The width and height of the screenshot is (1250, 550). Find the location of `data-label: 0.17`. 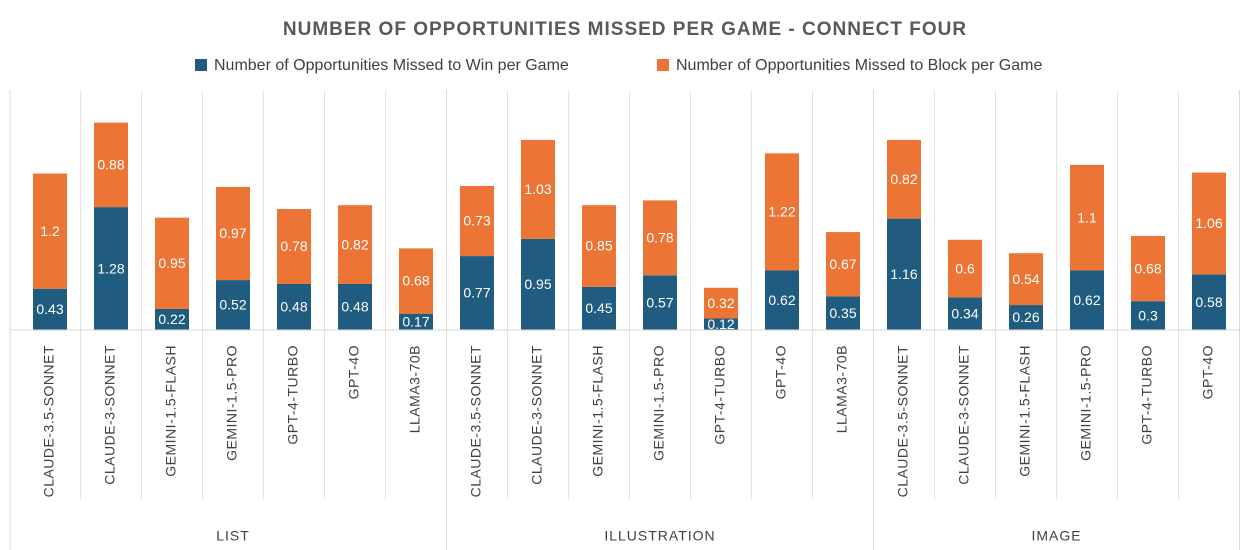

data-label: 0.17 is located at coordinates (415, 322).